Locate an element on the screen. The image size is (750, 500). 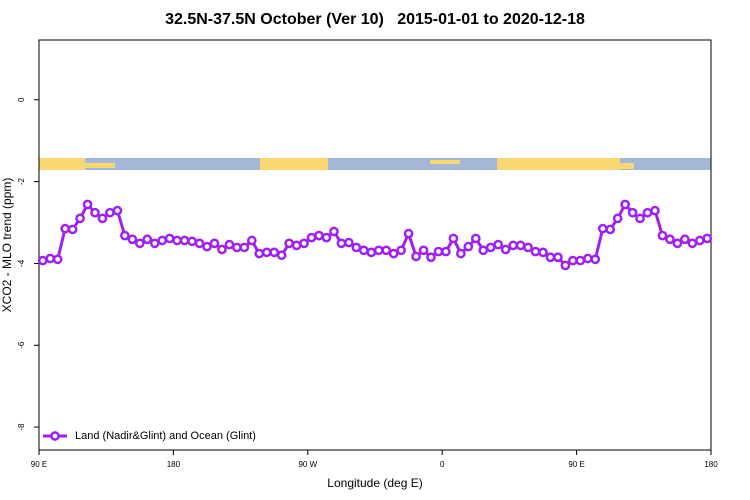
legend-marker is located at coordinates (55, 436).